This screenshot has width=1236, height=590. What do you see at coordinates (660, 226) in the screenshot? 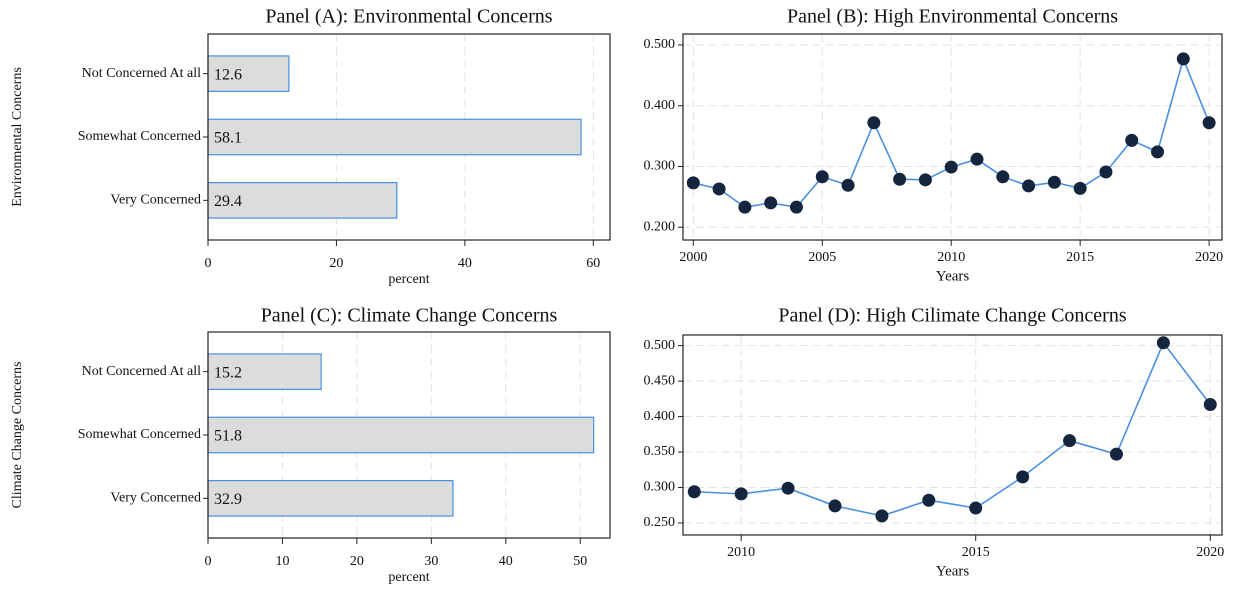
I see `y-tick-label: 0.200` at bounding box center [660, 226].